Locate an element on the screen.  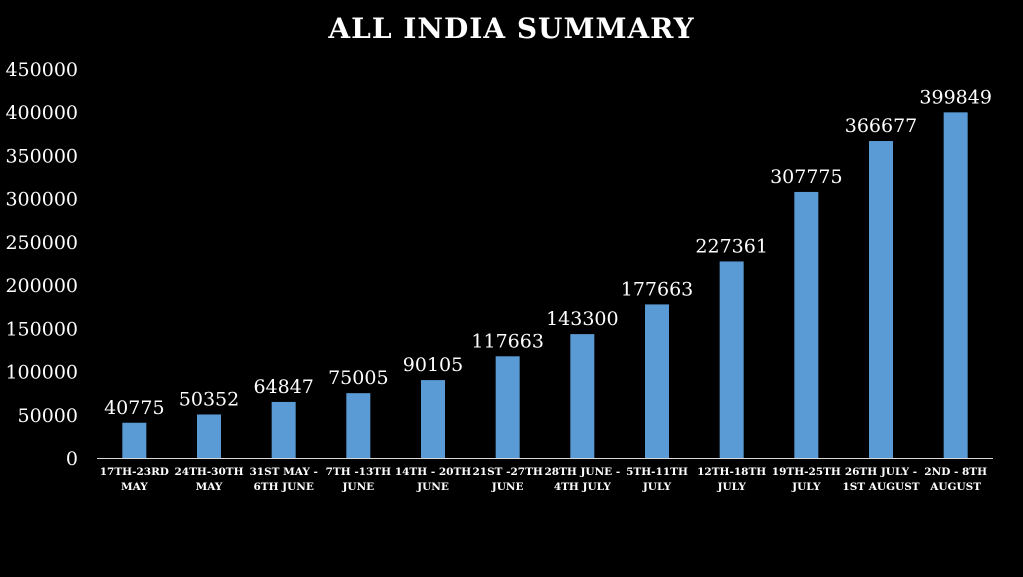
data-label: 366677 is located at coordinates (881, 126).